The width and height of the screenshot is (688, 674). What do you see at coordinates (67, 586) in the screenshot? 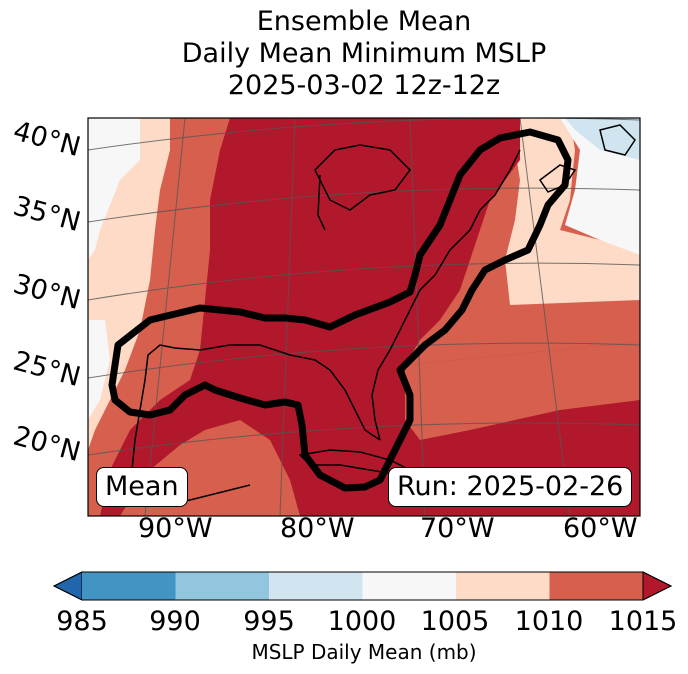
I see `colorbar-extend-low` at bounding box center [67, 586].